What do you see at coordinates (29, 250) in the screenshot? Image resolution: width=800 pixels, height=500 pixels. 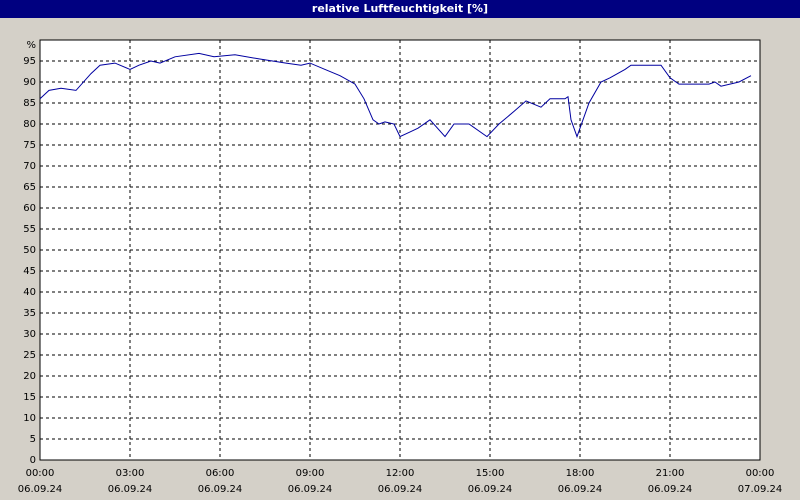 I see `y-tick-label: 50` at bounding box center [29, 250].